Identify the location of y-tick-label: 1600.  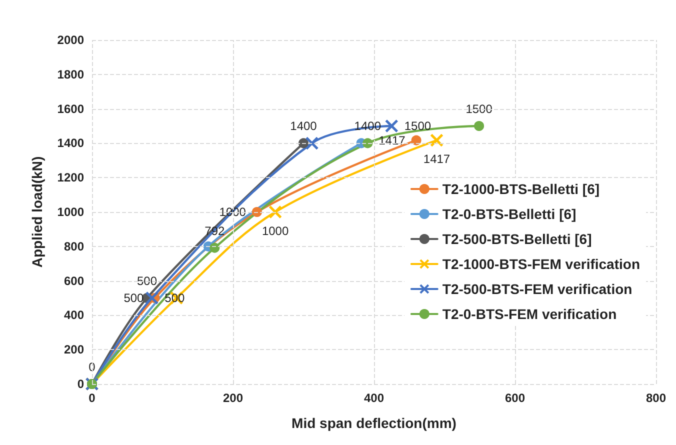
(70, 109).